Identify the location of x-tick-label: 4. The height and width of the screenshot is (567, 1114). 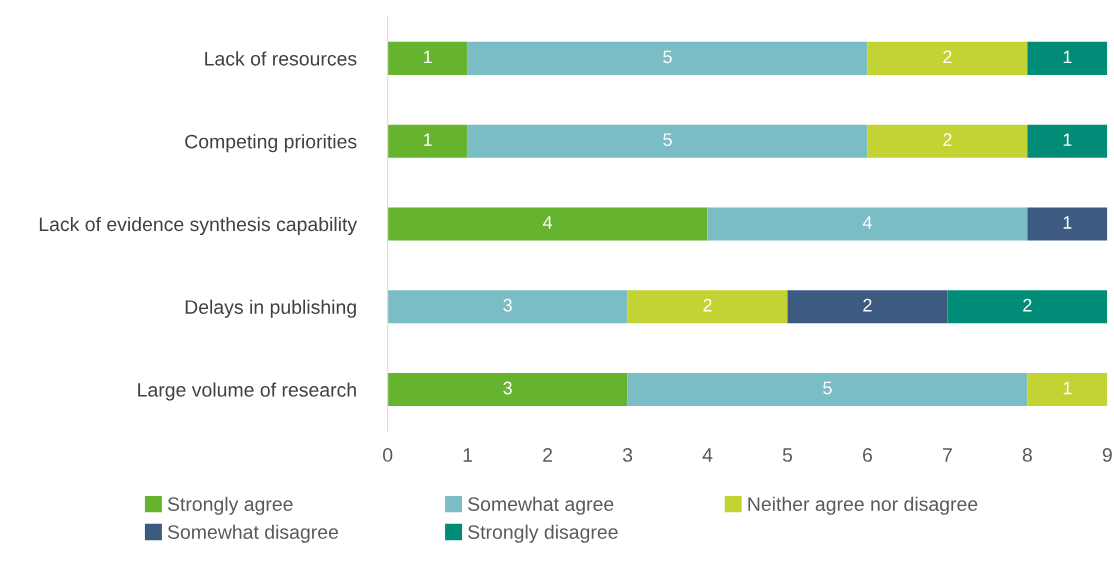
(707, 455).